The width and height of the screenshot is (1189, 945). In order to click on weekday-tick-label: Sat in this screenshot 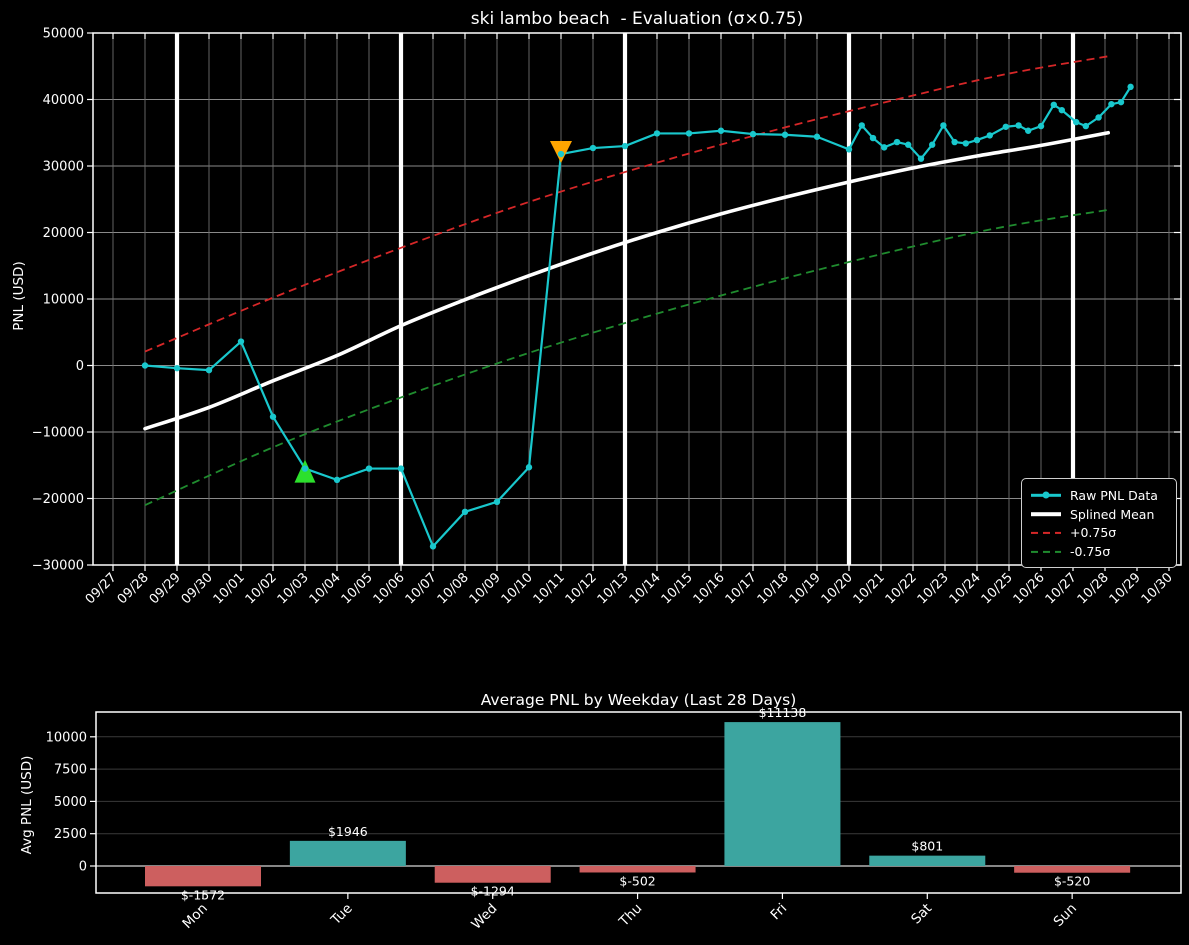, I will do `click(921, 914)`.